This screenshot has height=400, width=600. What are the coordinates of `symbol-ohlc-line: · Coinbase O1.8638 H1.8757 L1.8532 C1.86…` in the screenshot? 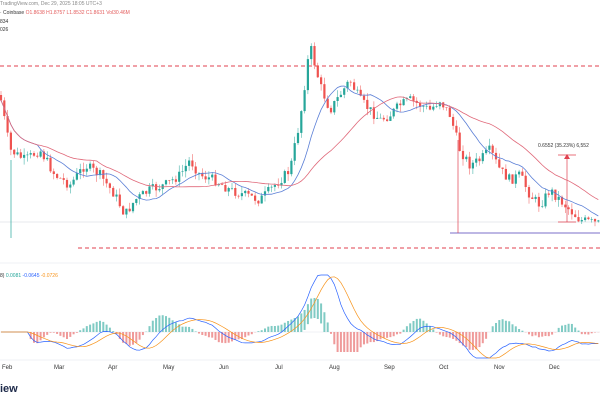 It's located at (65, 13).